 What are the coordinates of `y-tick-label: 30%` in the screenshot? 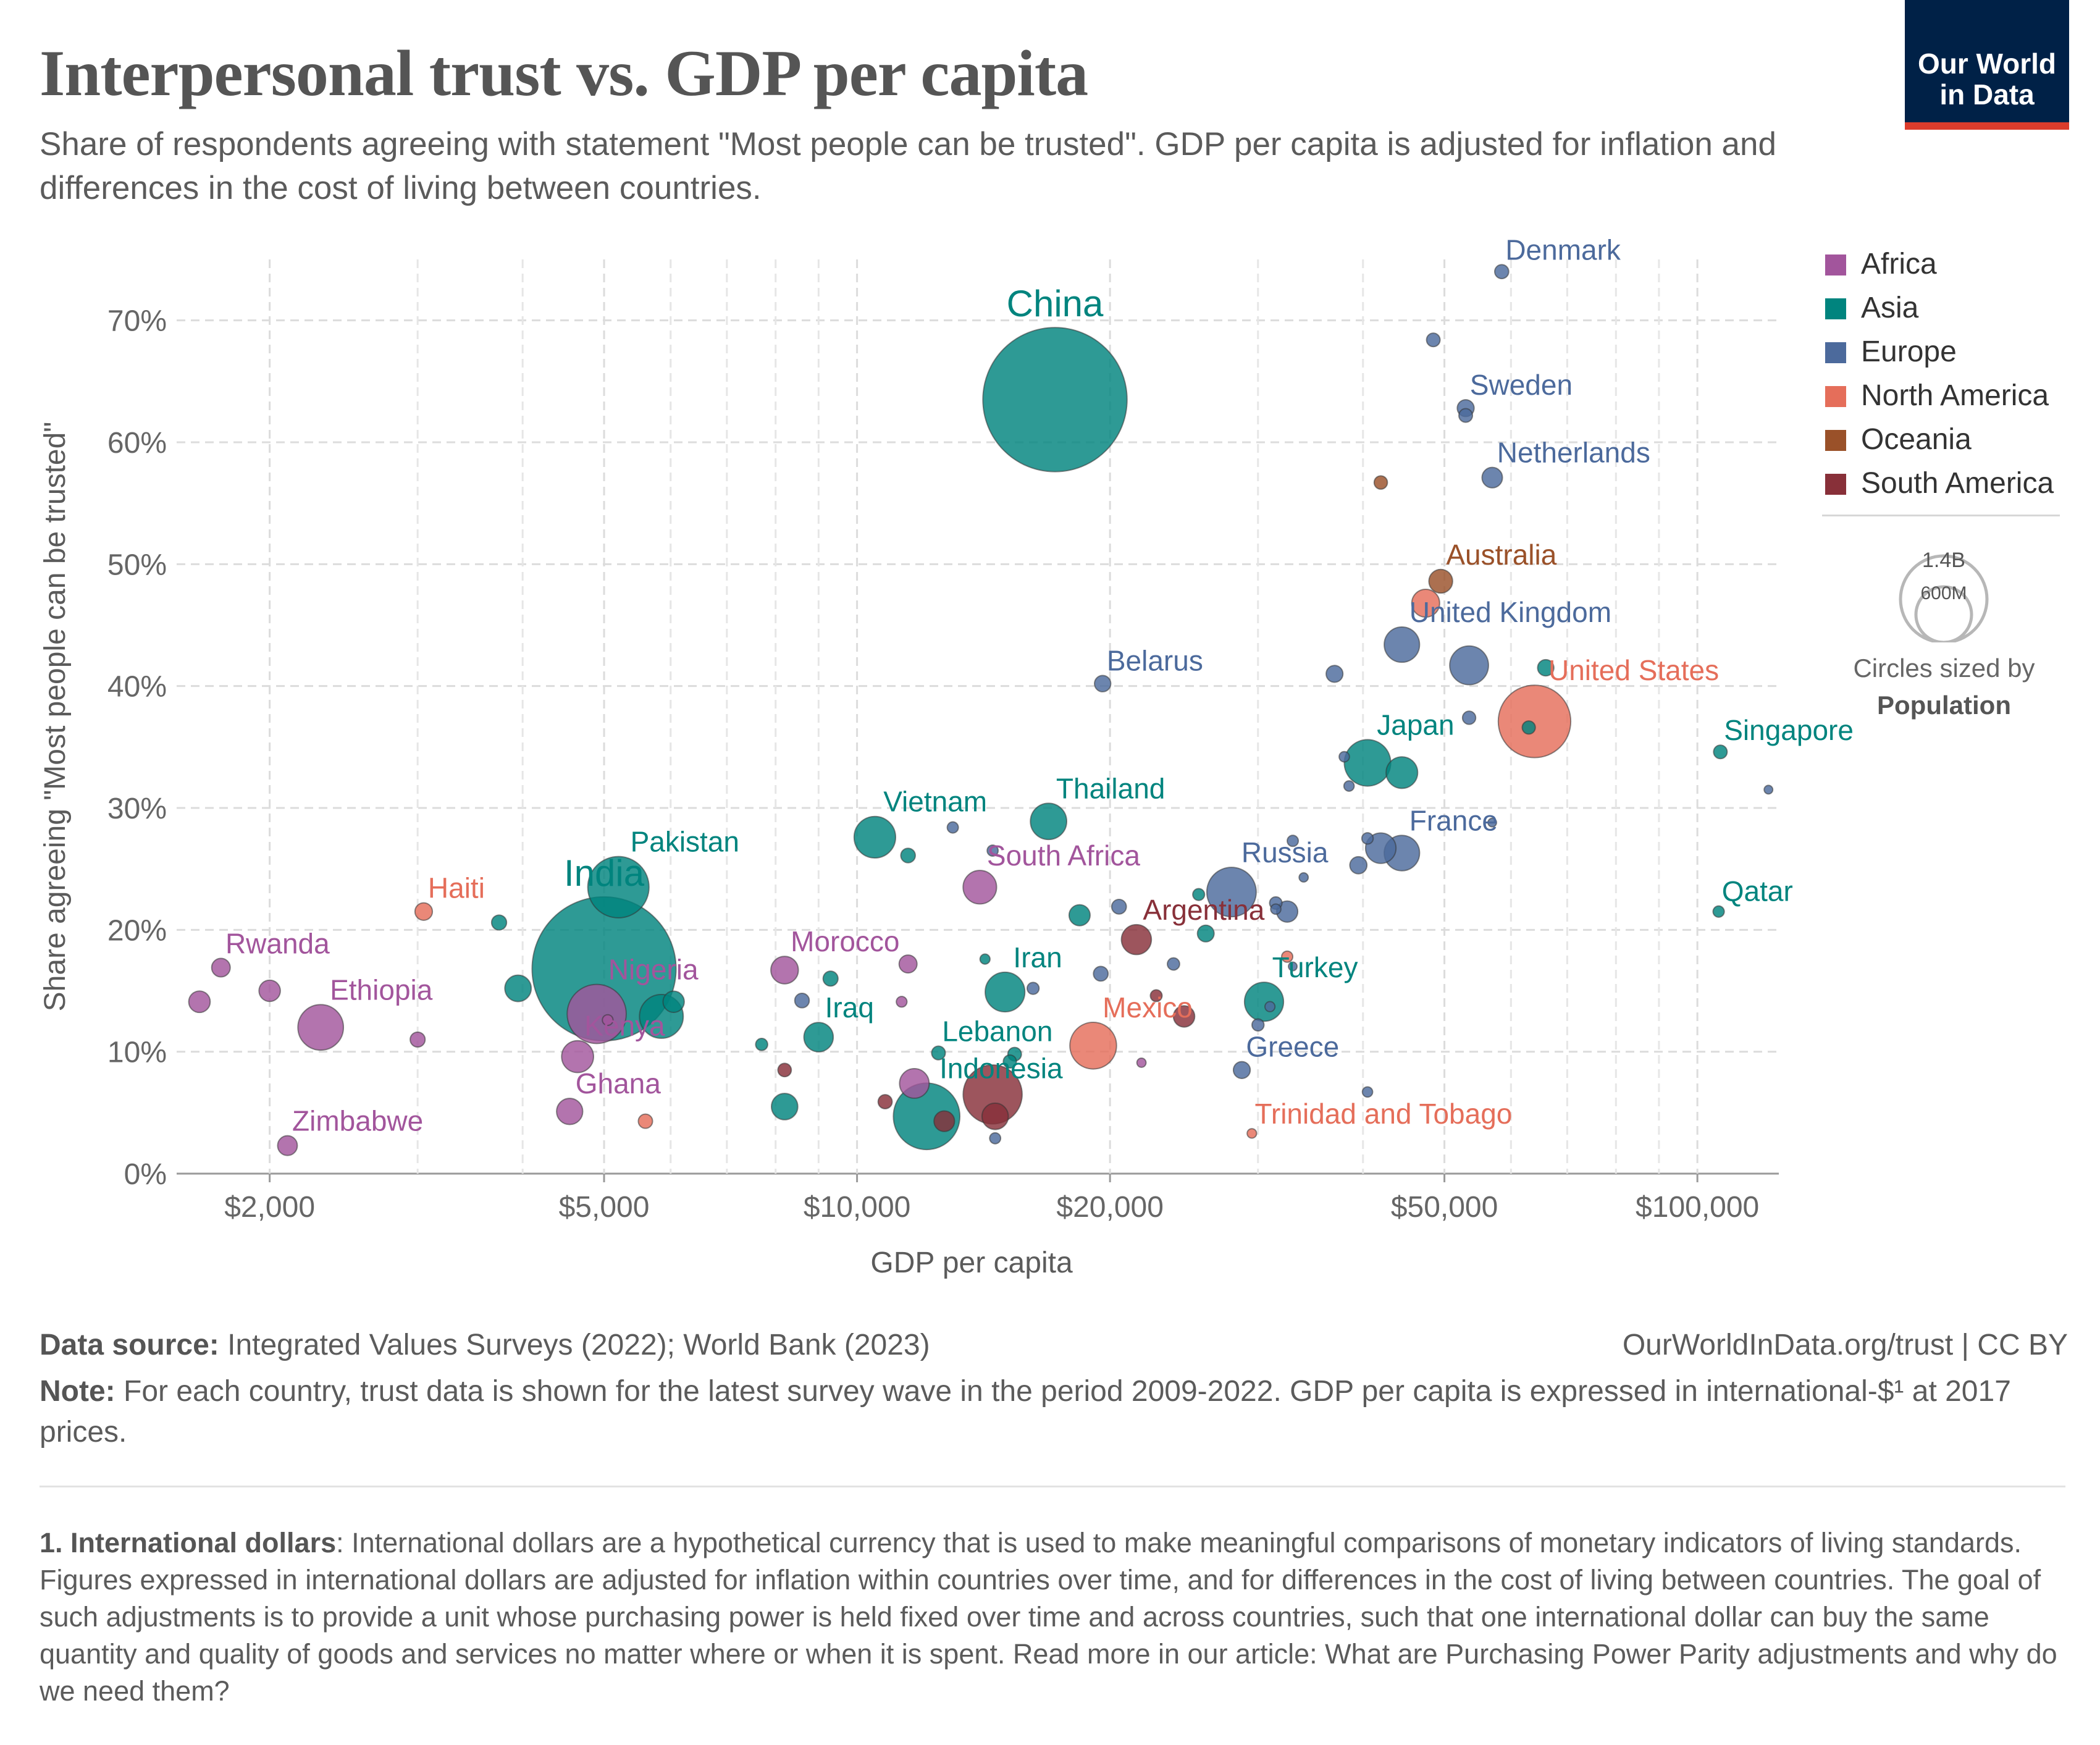 It's located at (137, 809).